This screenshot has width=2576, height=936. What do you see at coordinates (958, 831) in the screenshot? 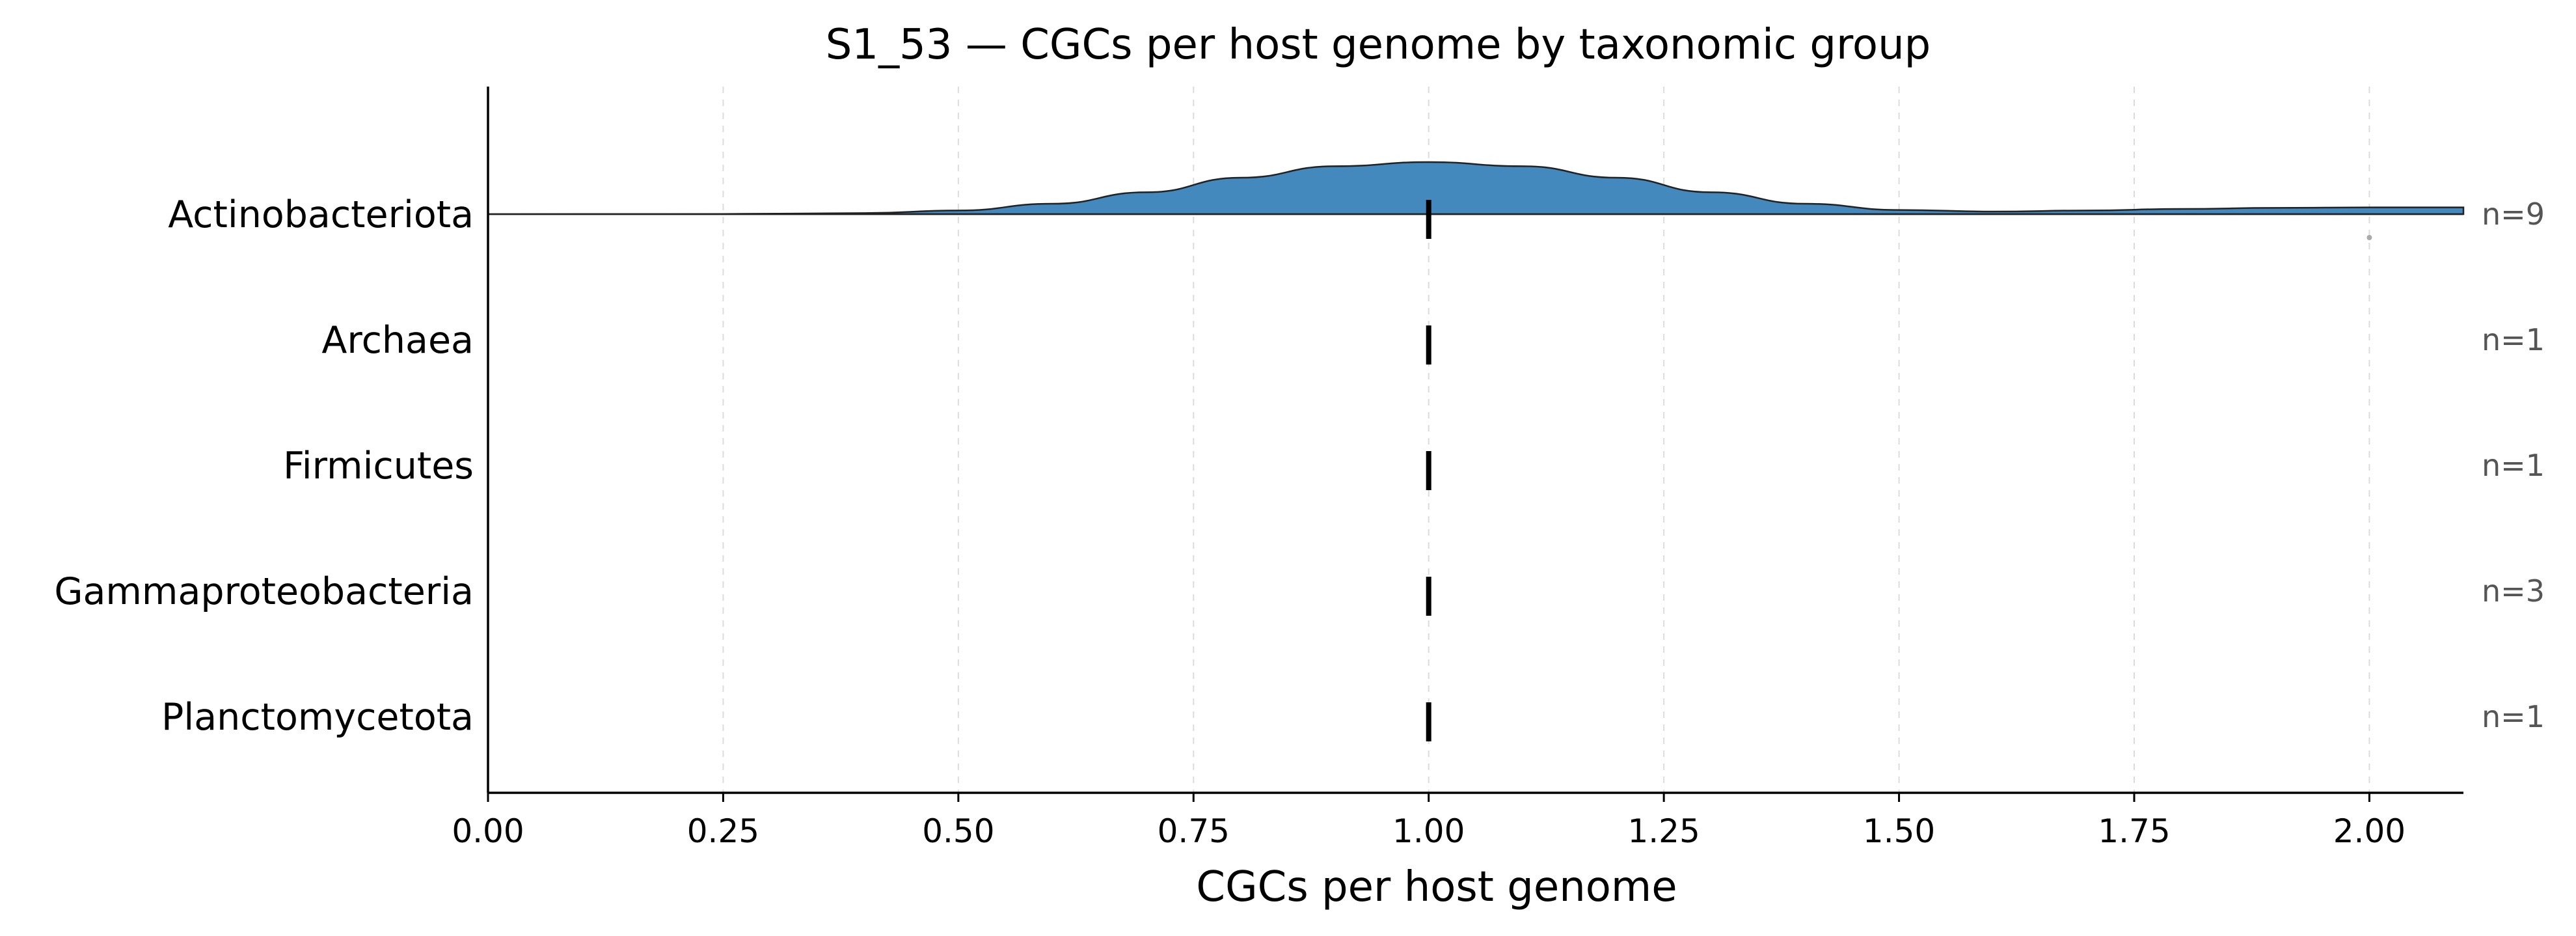
I see `x-tick-label-2: 0.50` at bounding box center [958, 831].